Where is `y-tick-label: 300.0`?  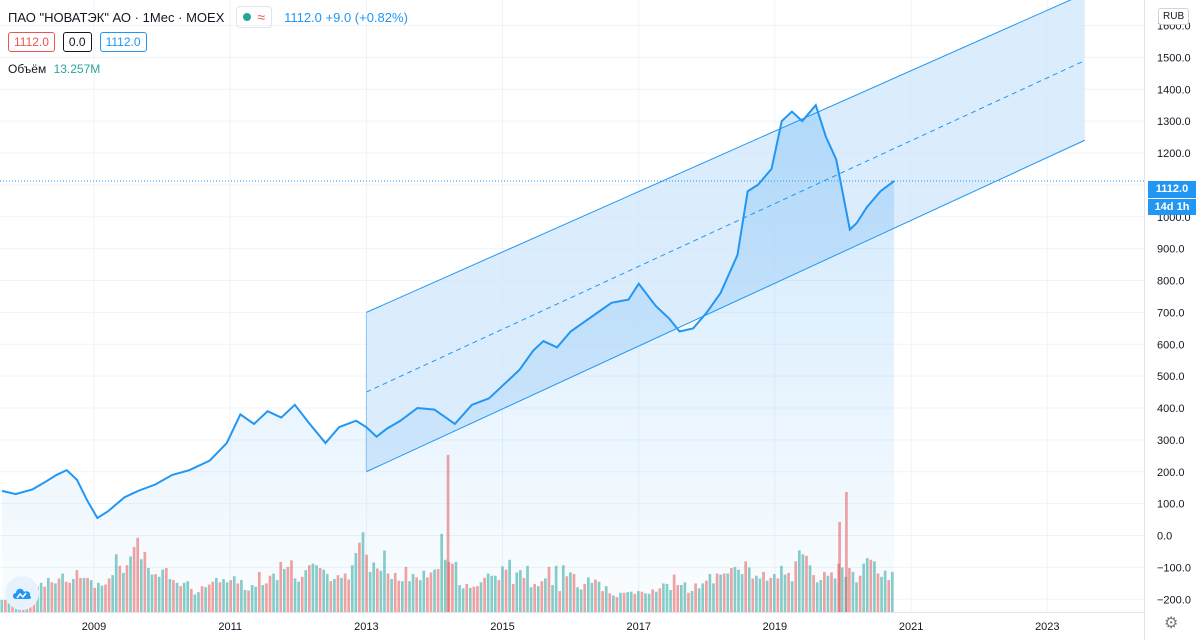 y-tick-label: 300.0 is located at coordinates (1171, 441).